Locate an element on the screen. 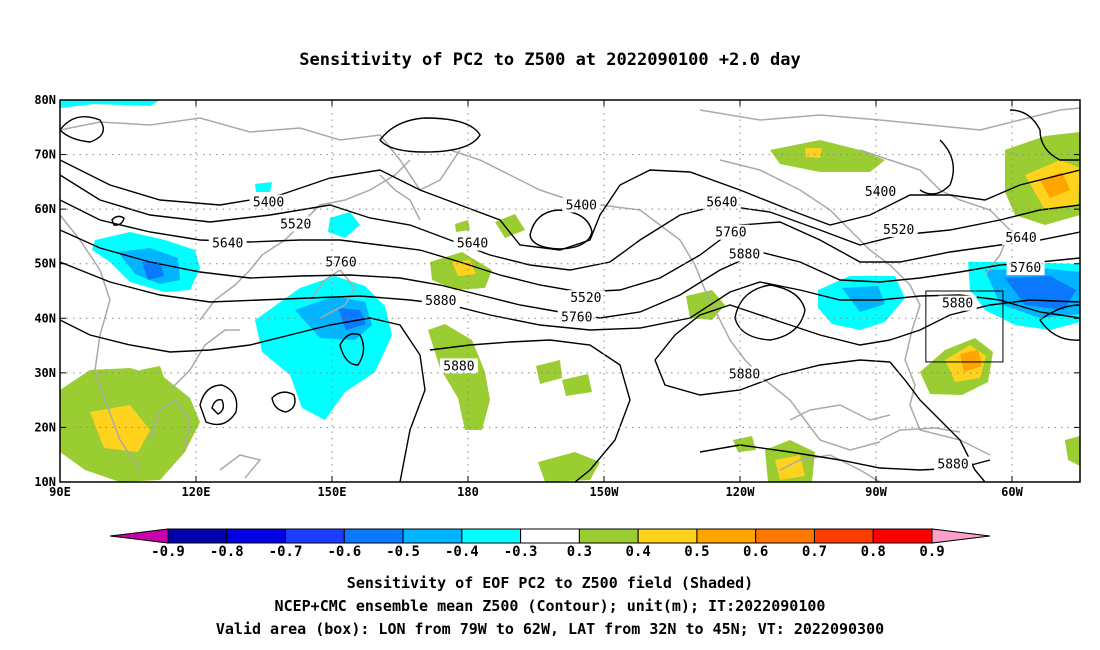 The height and width of the screenshot is (650, 1100). lat-label: 50N is located at coordinates (45, 264).